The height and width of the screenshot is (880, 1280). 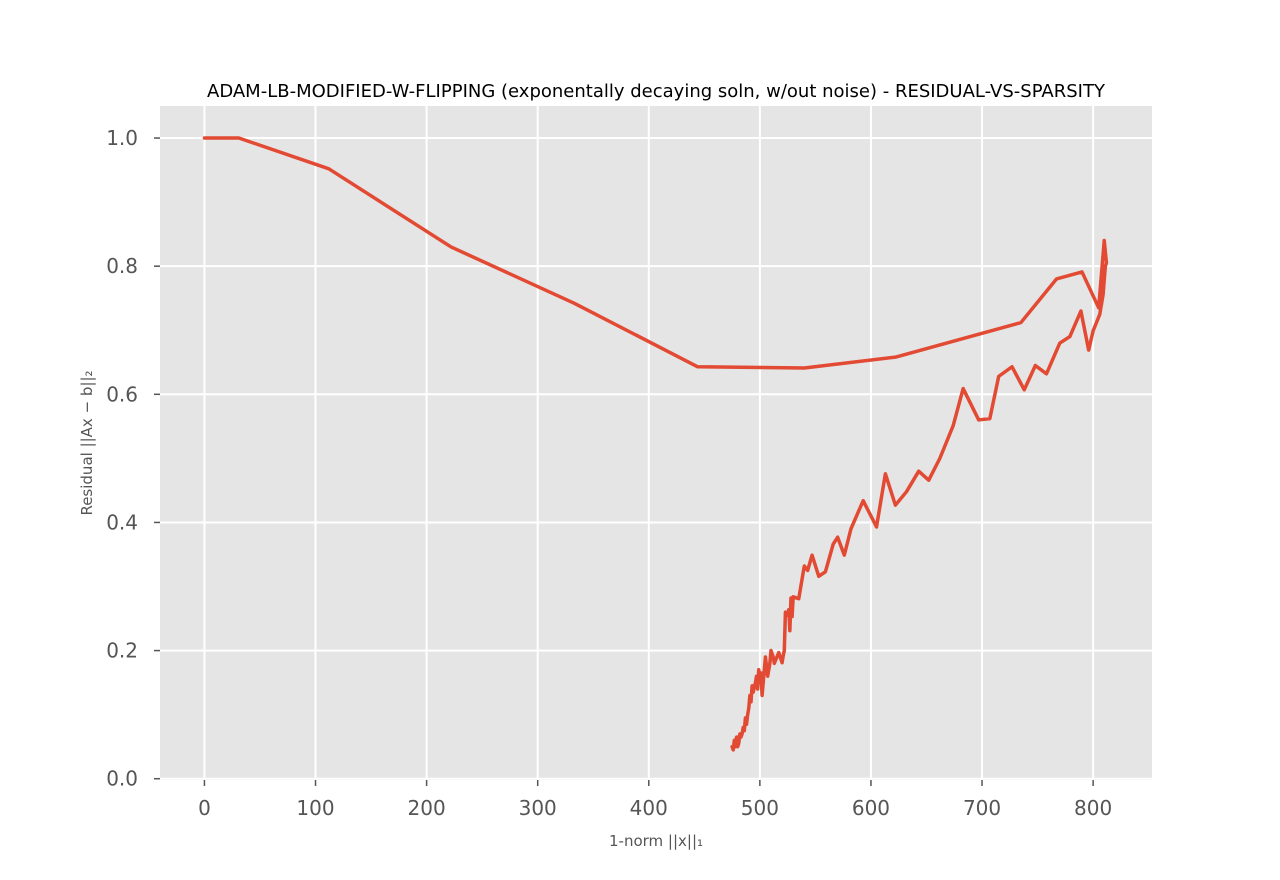 I want to click on y-tick-label: 0.8, so click(x=122, y=266).